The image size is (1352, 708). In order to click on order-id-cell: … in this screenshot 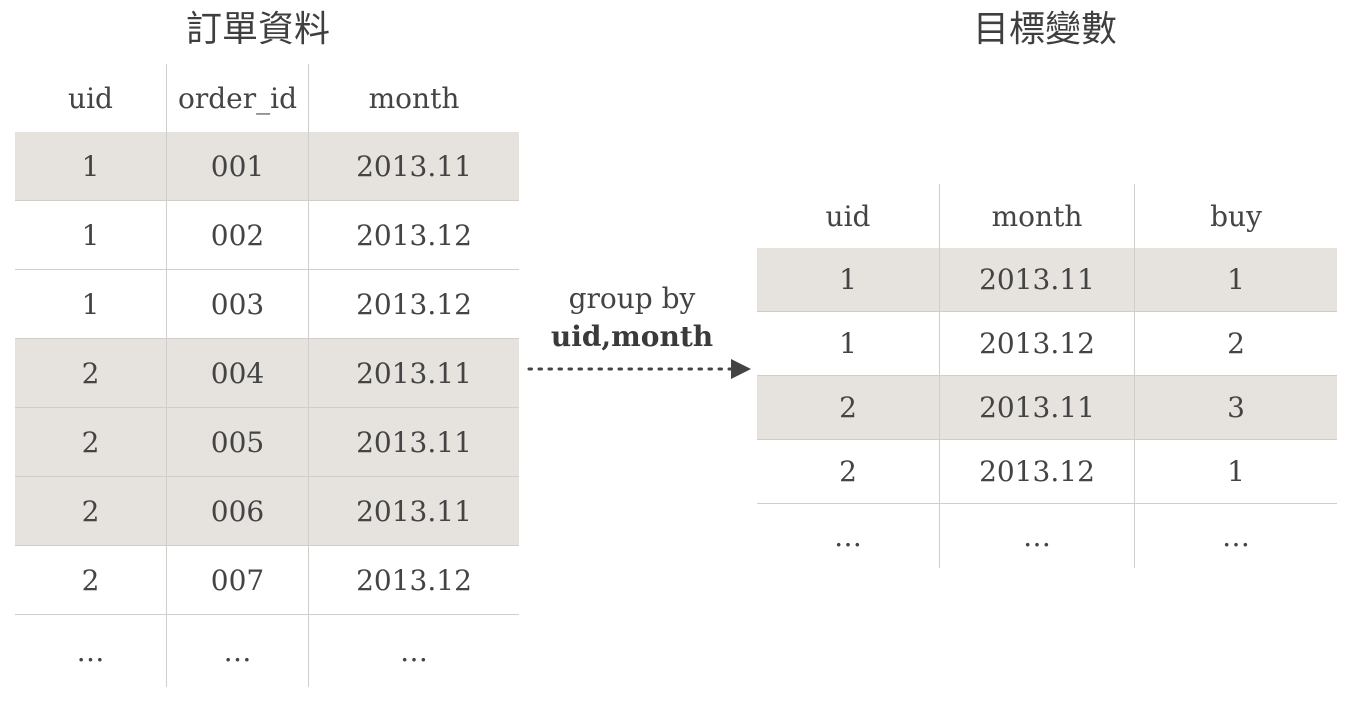, I will do `click(237, 650)`.